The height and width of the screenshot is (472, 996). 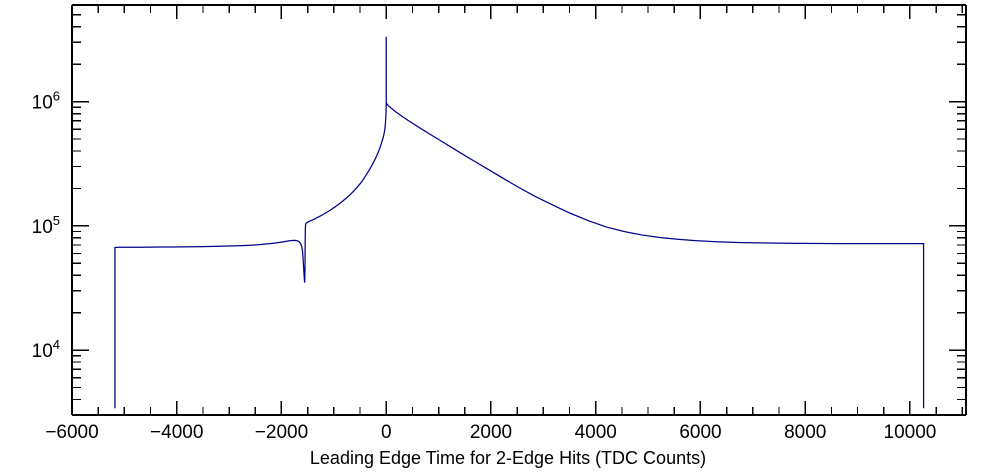 I want to click on y-tick-label: 10⁶, so click(x=46, y=101).